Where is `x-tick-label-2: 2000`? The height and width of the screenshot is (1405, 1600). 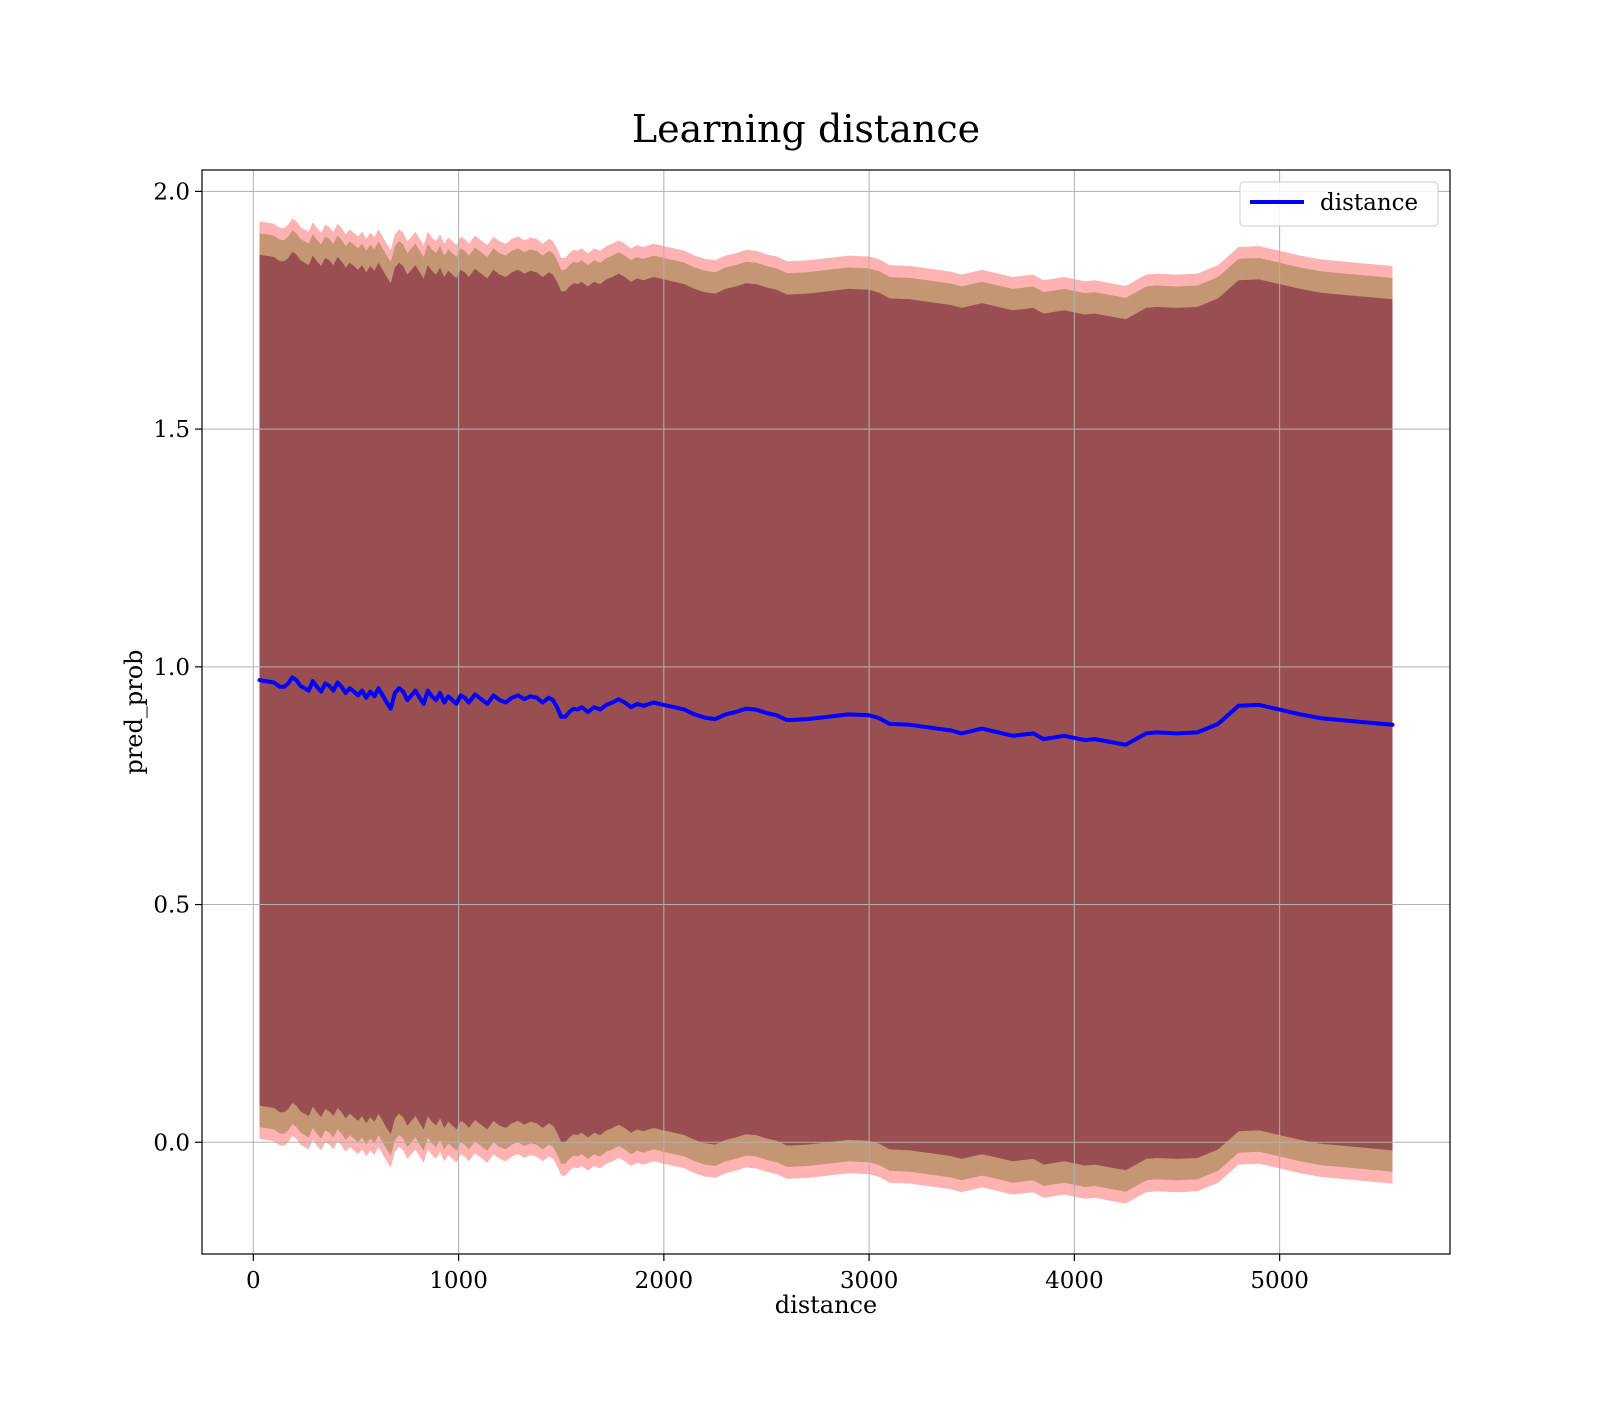
x-tick-label-2: 2000 is located at coordinates (664, 1281).